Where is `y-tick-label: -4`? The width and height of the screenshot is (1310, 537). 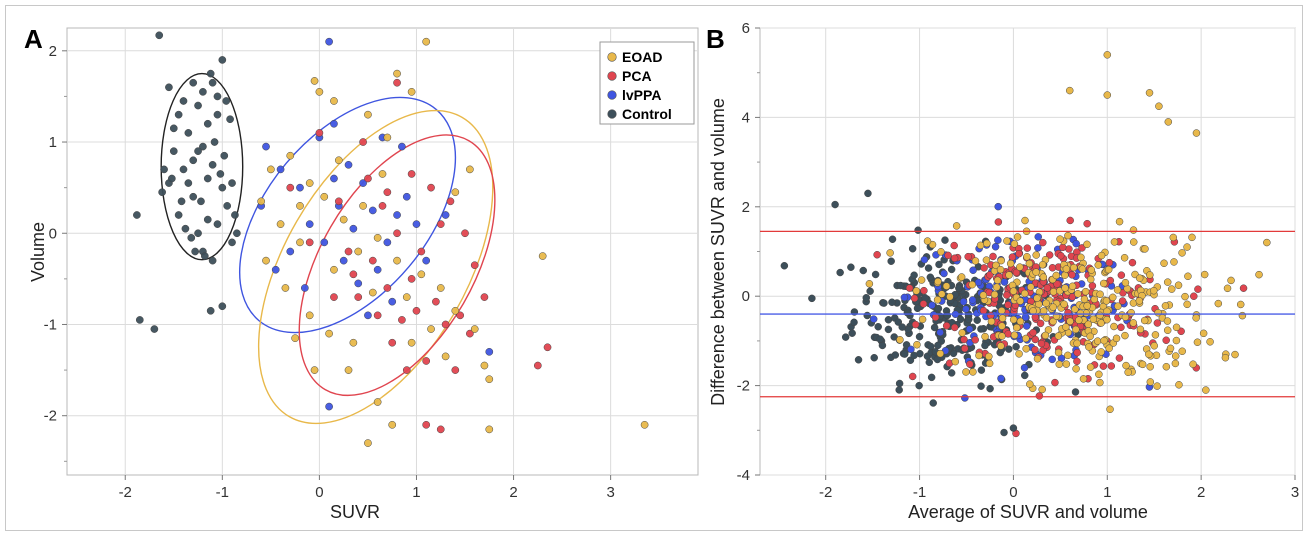 y-tick-label: -4 is located at coordinates (743, 475).